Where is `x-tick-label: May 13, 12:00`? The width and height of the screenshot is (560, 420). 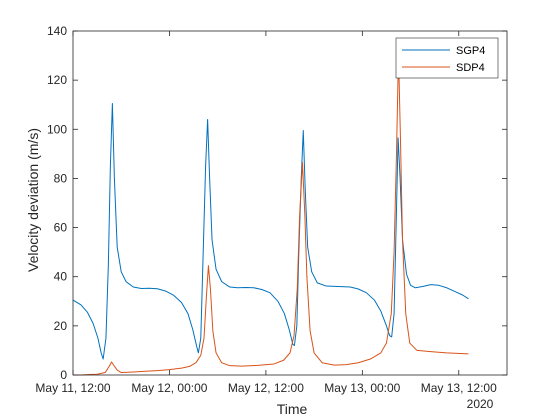 x-tick-label: May 13, 12:00 is located at coordinates (459, 388).